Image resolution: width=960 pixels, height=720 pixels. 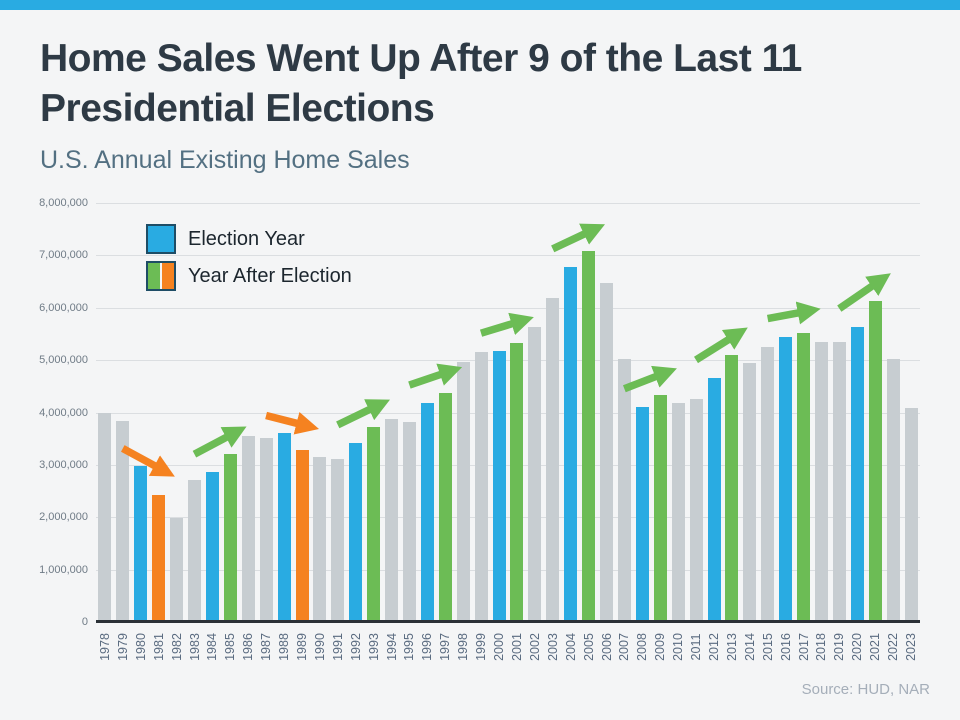 I want to click on x-tick-label: 1993, so click(x=373, y=647).